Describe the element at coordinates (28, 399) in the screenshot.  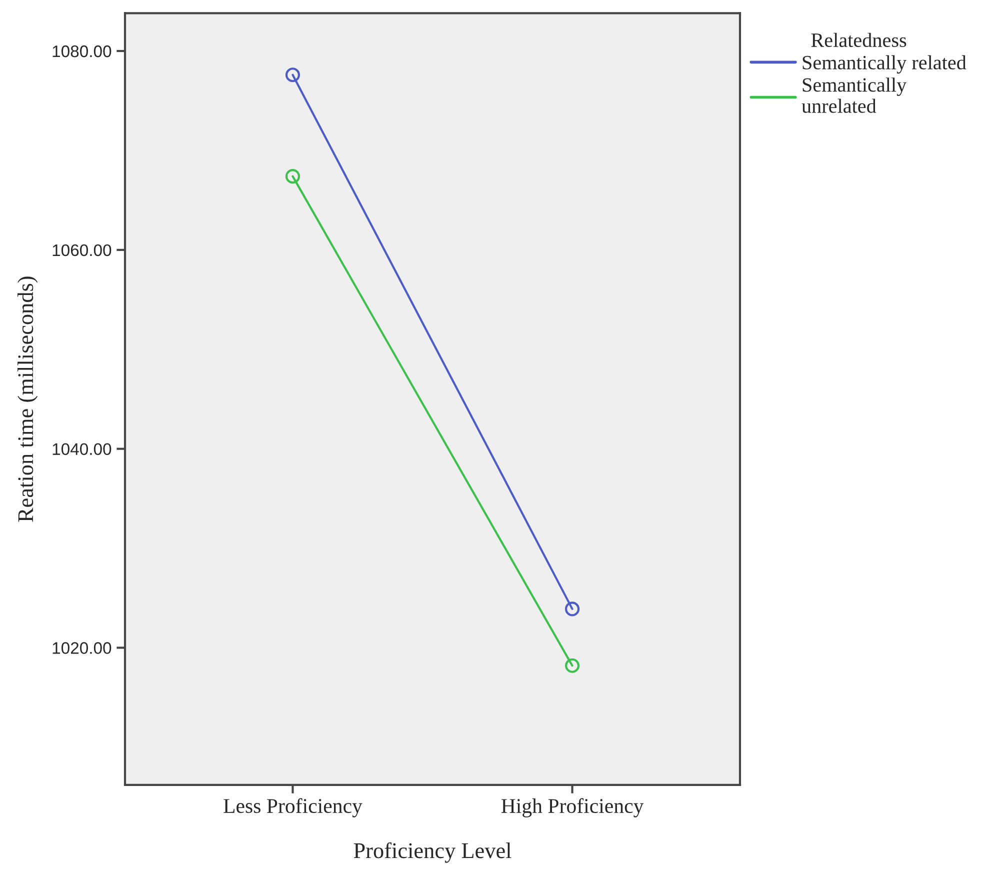
I see `y-axis-title: Reation time (milliseconds)` at that location.